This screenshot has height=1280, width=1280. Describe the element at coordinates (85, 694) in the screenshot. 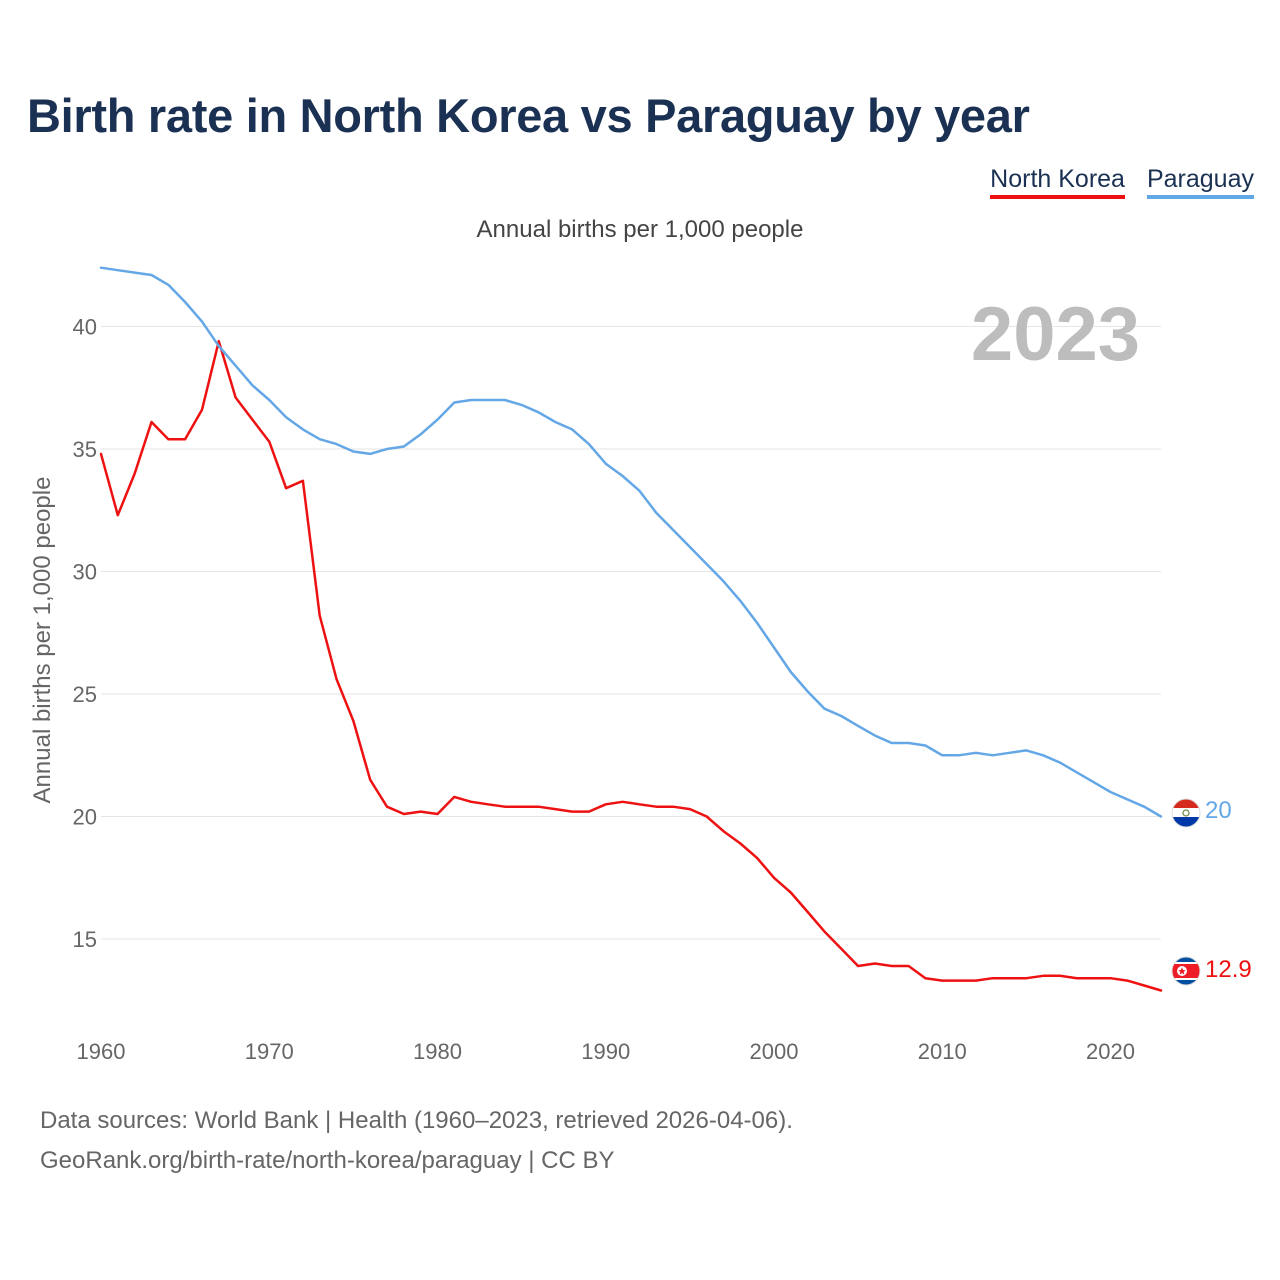

I see `y-tick-label-25: 25` at that location.